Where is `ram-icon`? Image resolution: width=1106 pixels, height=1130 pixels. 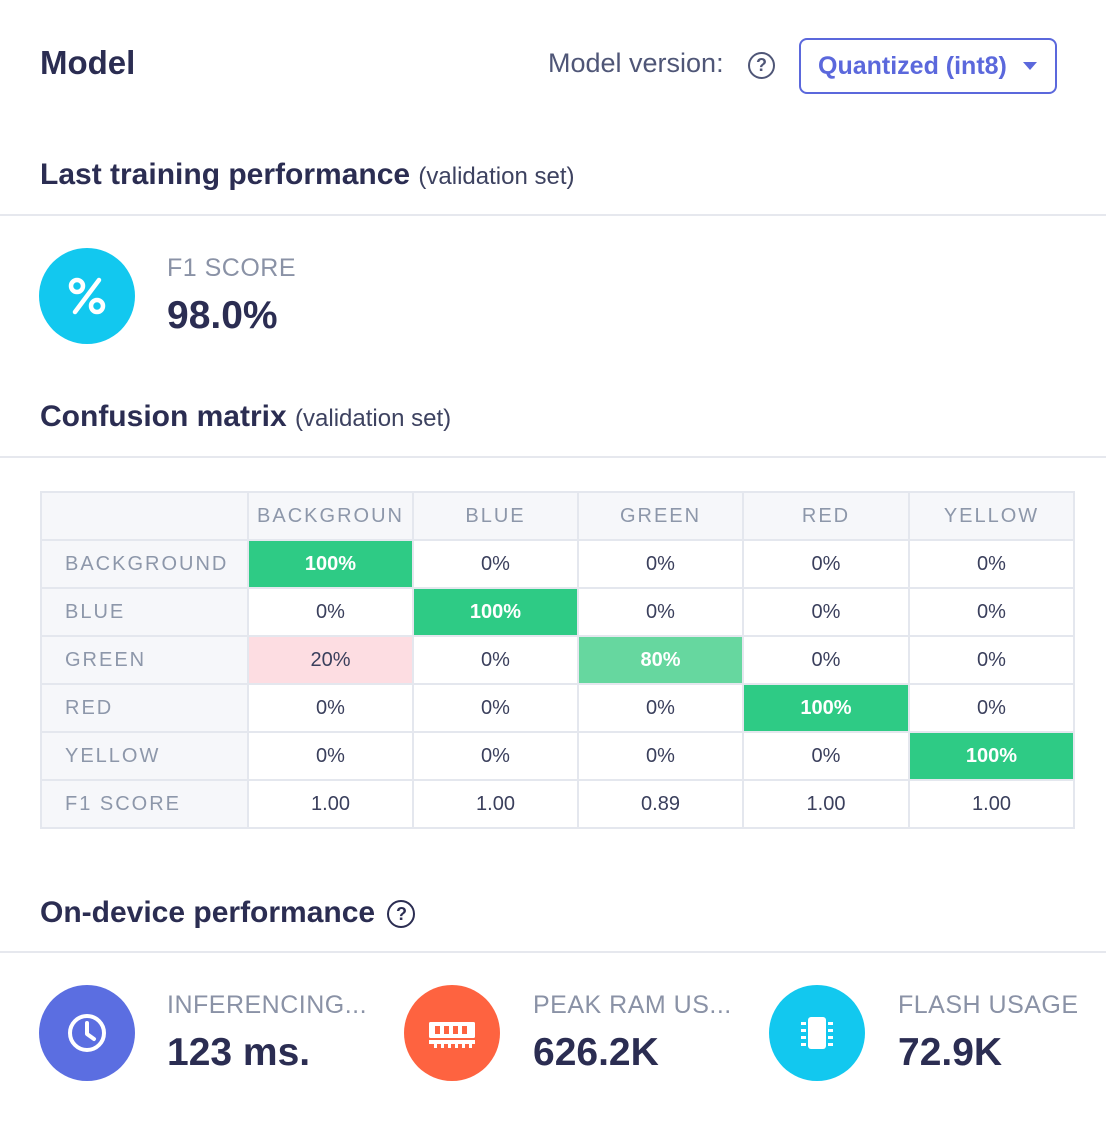 ram-icon is located at coordinates (452, 1035).